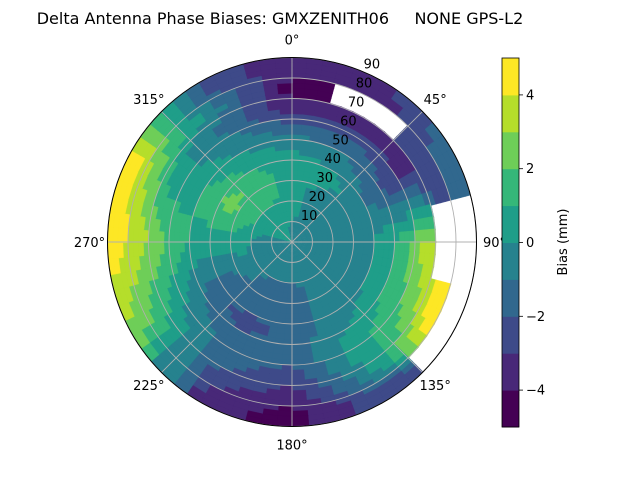 The height and width of the screenshot is (480, 640). What do you see at coordinates (372, 65) in the screenshot?
I see `radial-tick-label: 90` at bounding box center [372, 65].